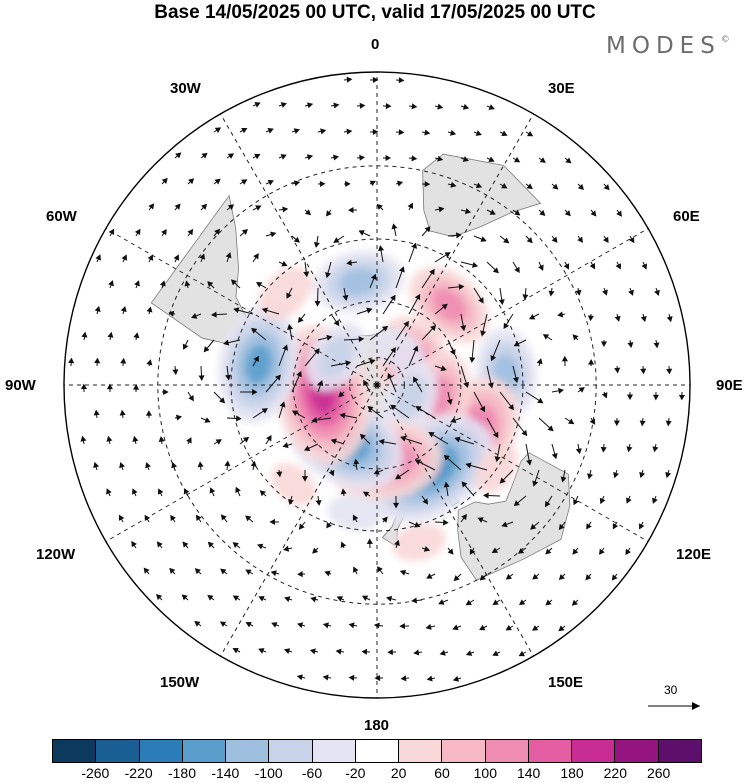 This screenshot has width=750, height=783. I want to click on lon-label-90e: 90E, so click(729, 385).